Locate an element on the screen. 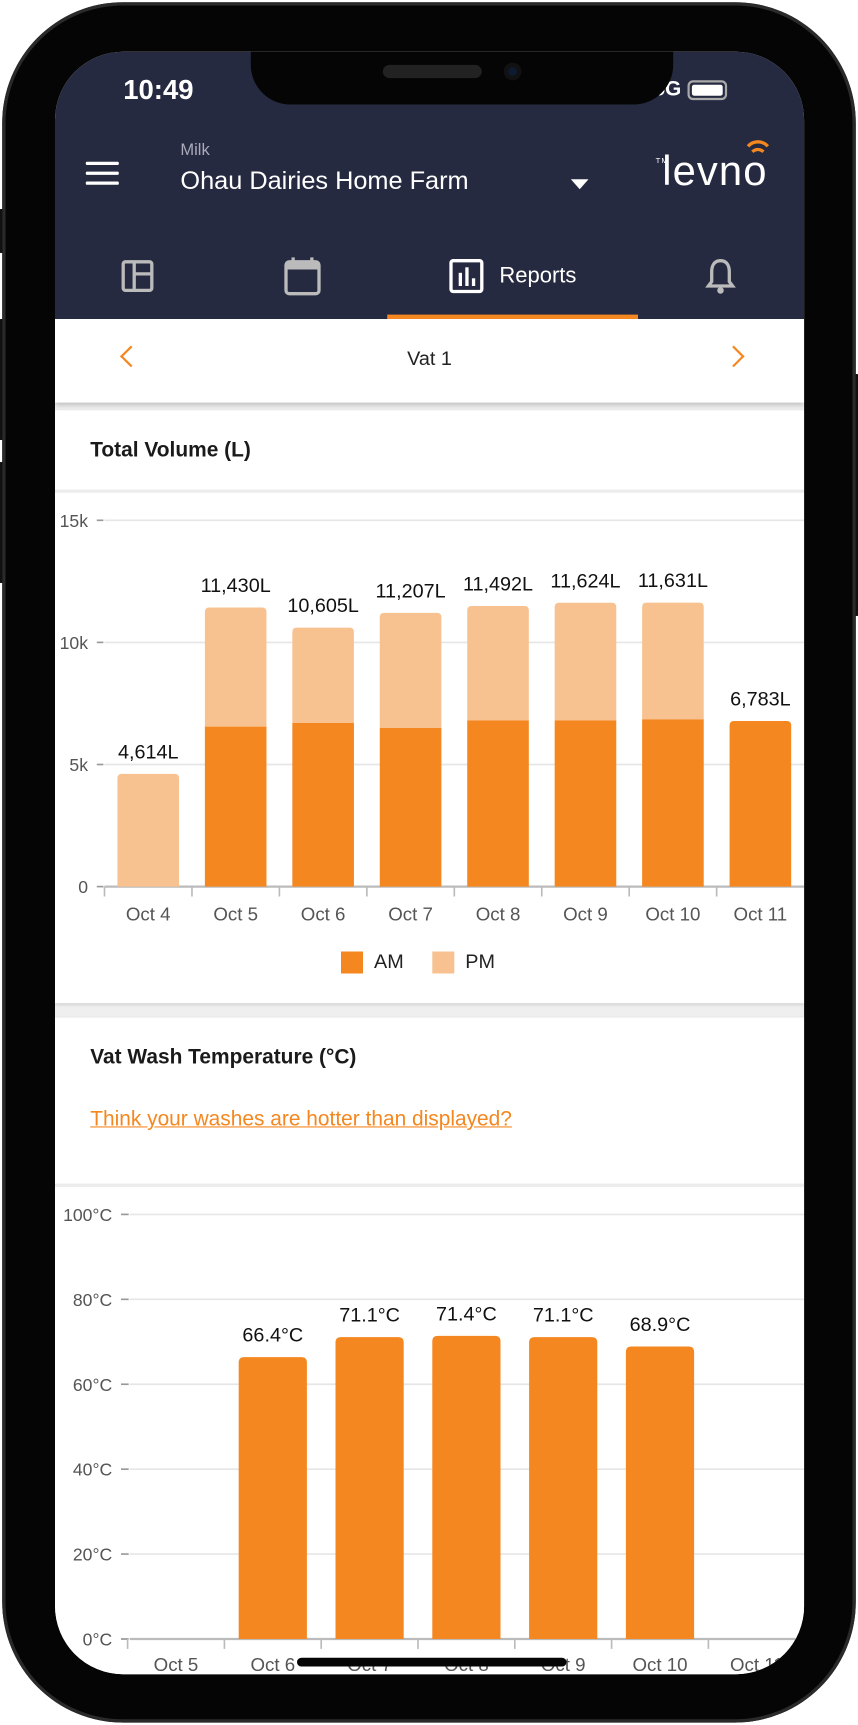  tab-dashboard is located at coordinates (137, 276).